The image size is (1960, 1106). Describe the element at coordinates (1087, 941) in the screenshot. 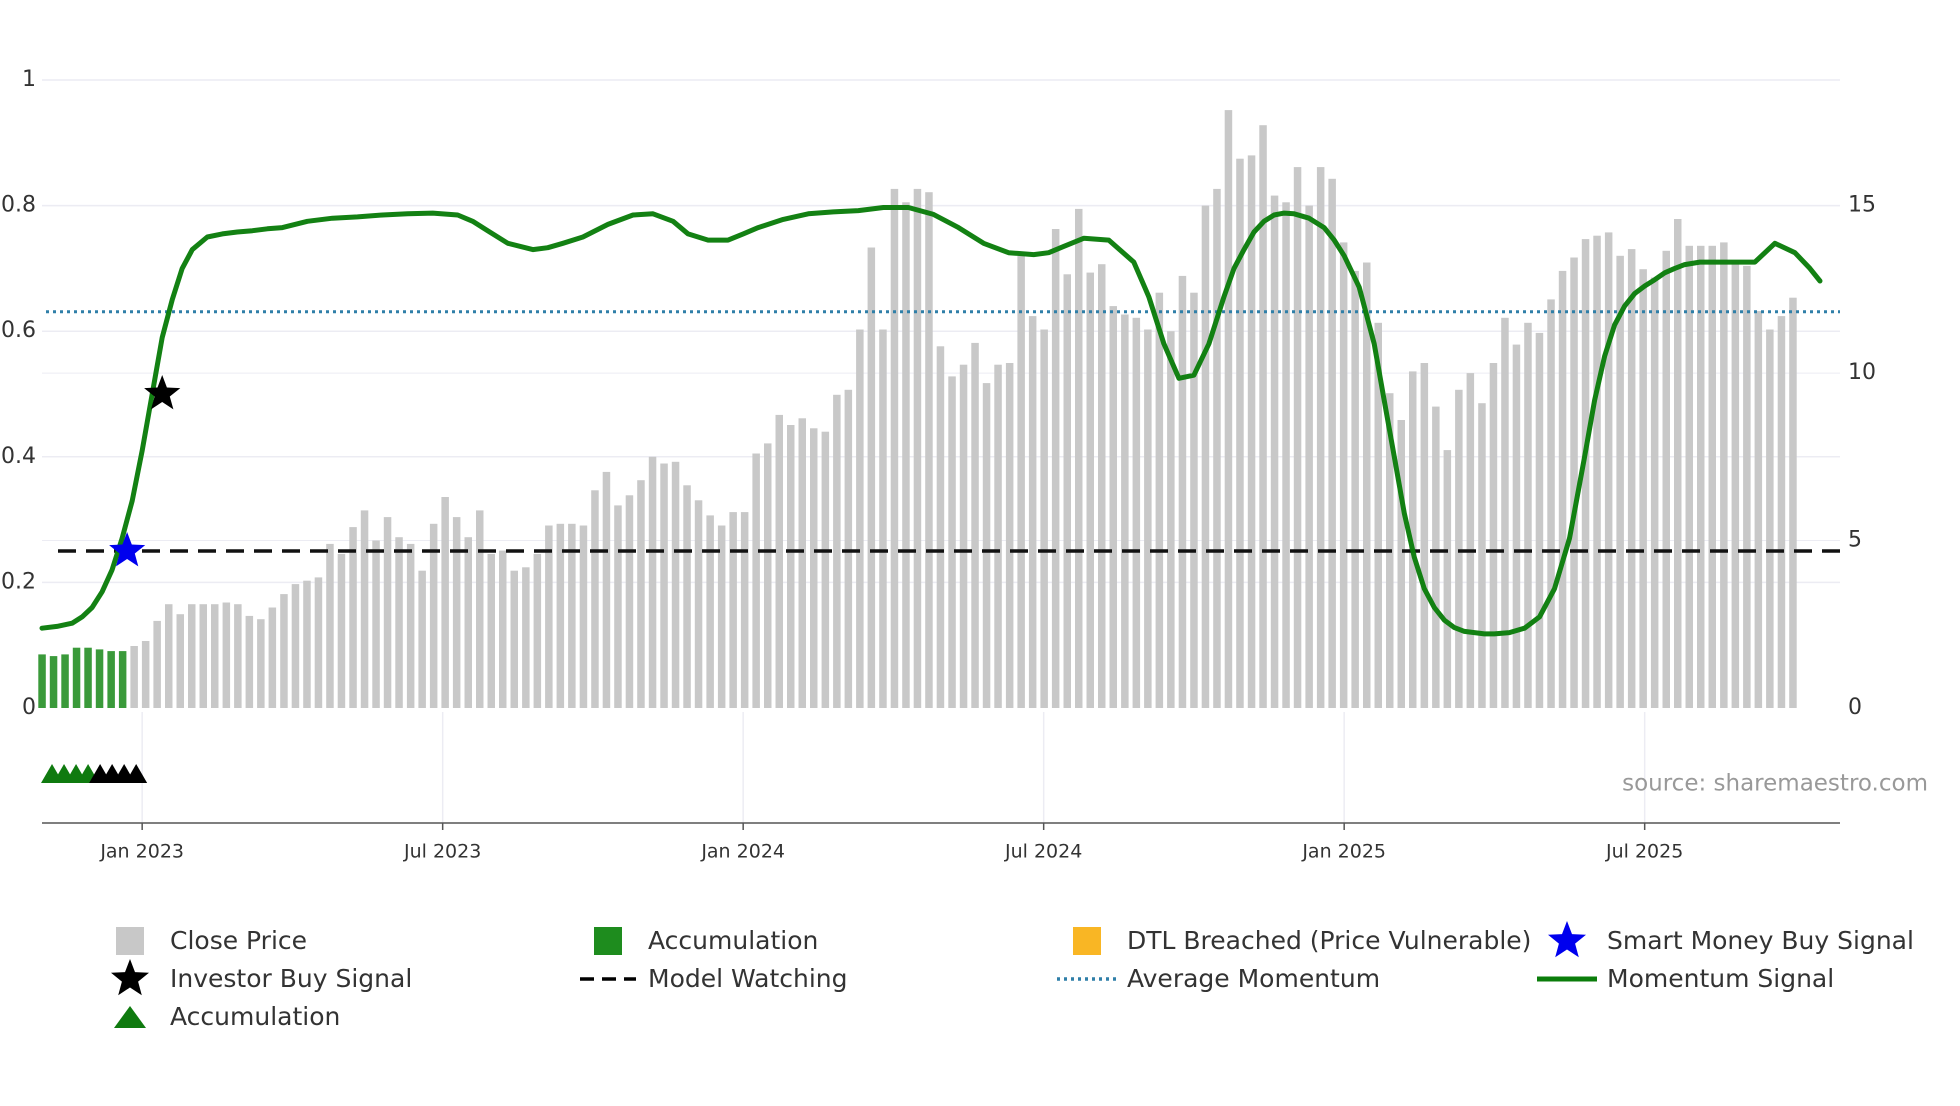

I see `legend-icon-dtl-breached` at that location.